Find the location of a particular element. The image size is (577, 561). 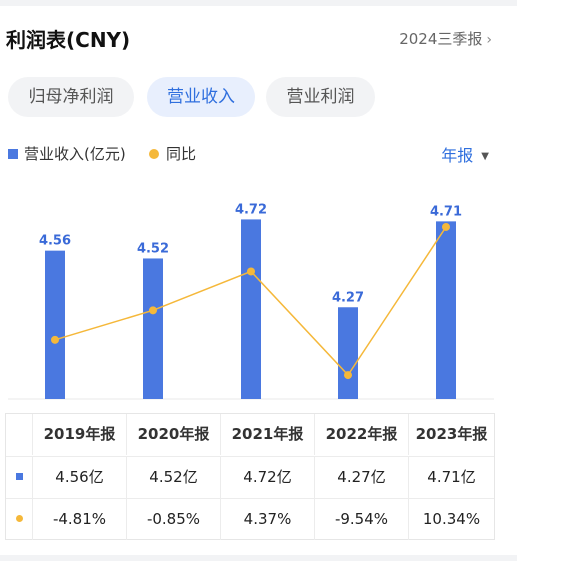

card-header: 利润表(CNY) 2024三季报 › is located at coordinates (250, 38).